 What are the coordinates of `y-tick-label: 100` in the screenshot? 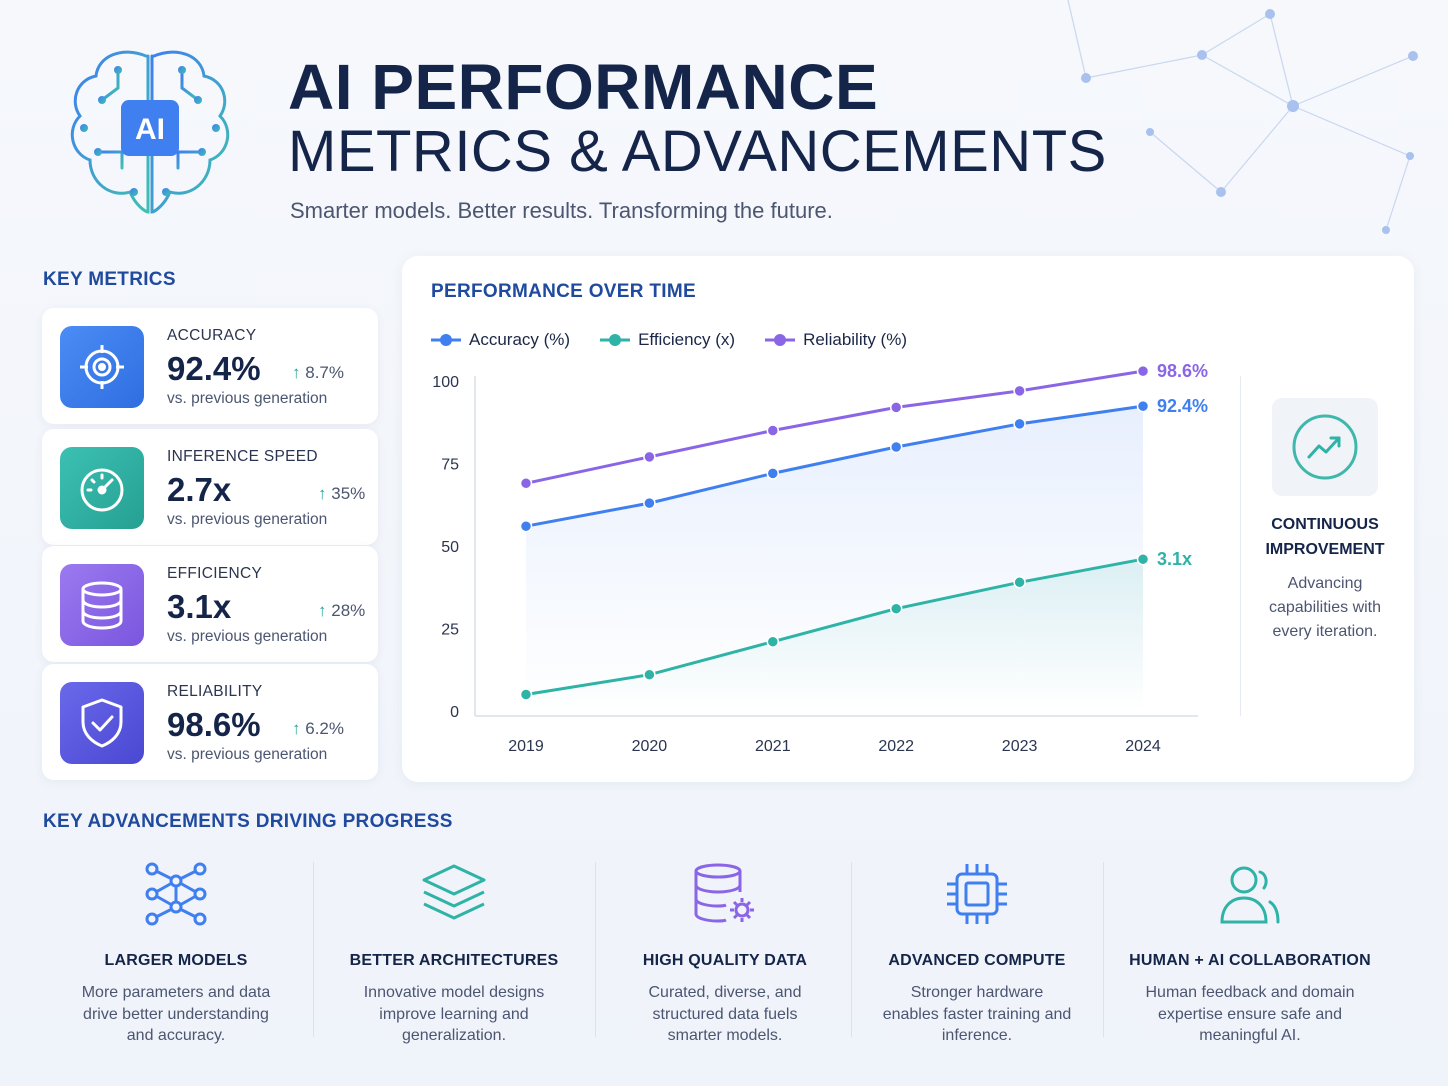 It's located at (445, 382).